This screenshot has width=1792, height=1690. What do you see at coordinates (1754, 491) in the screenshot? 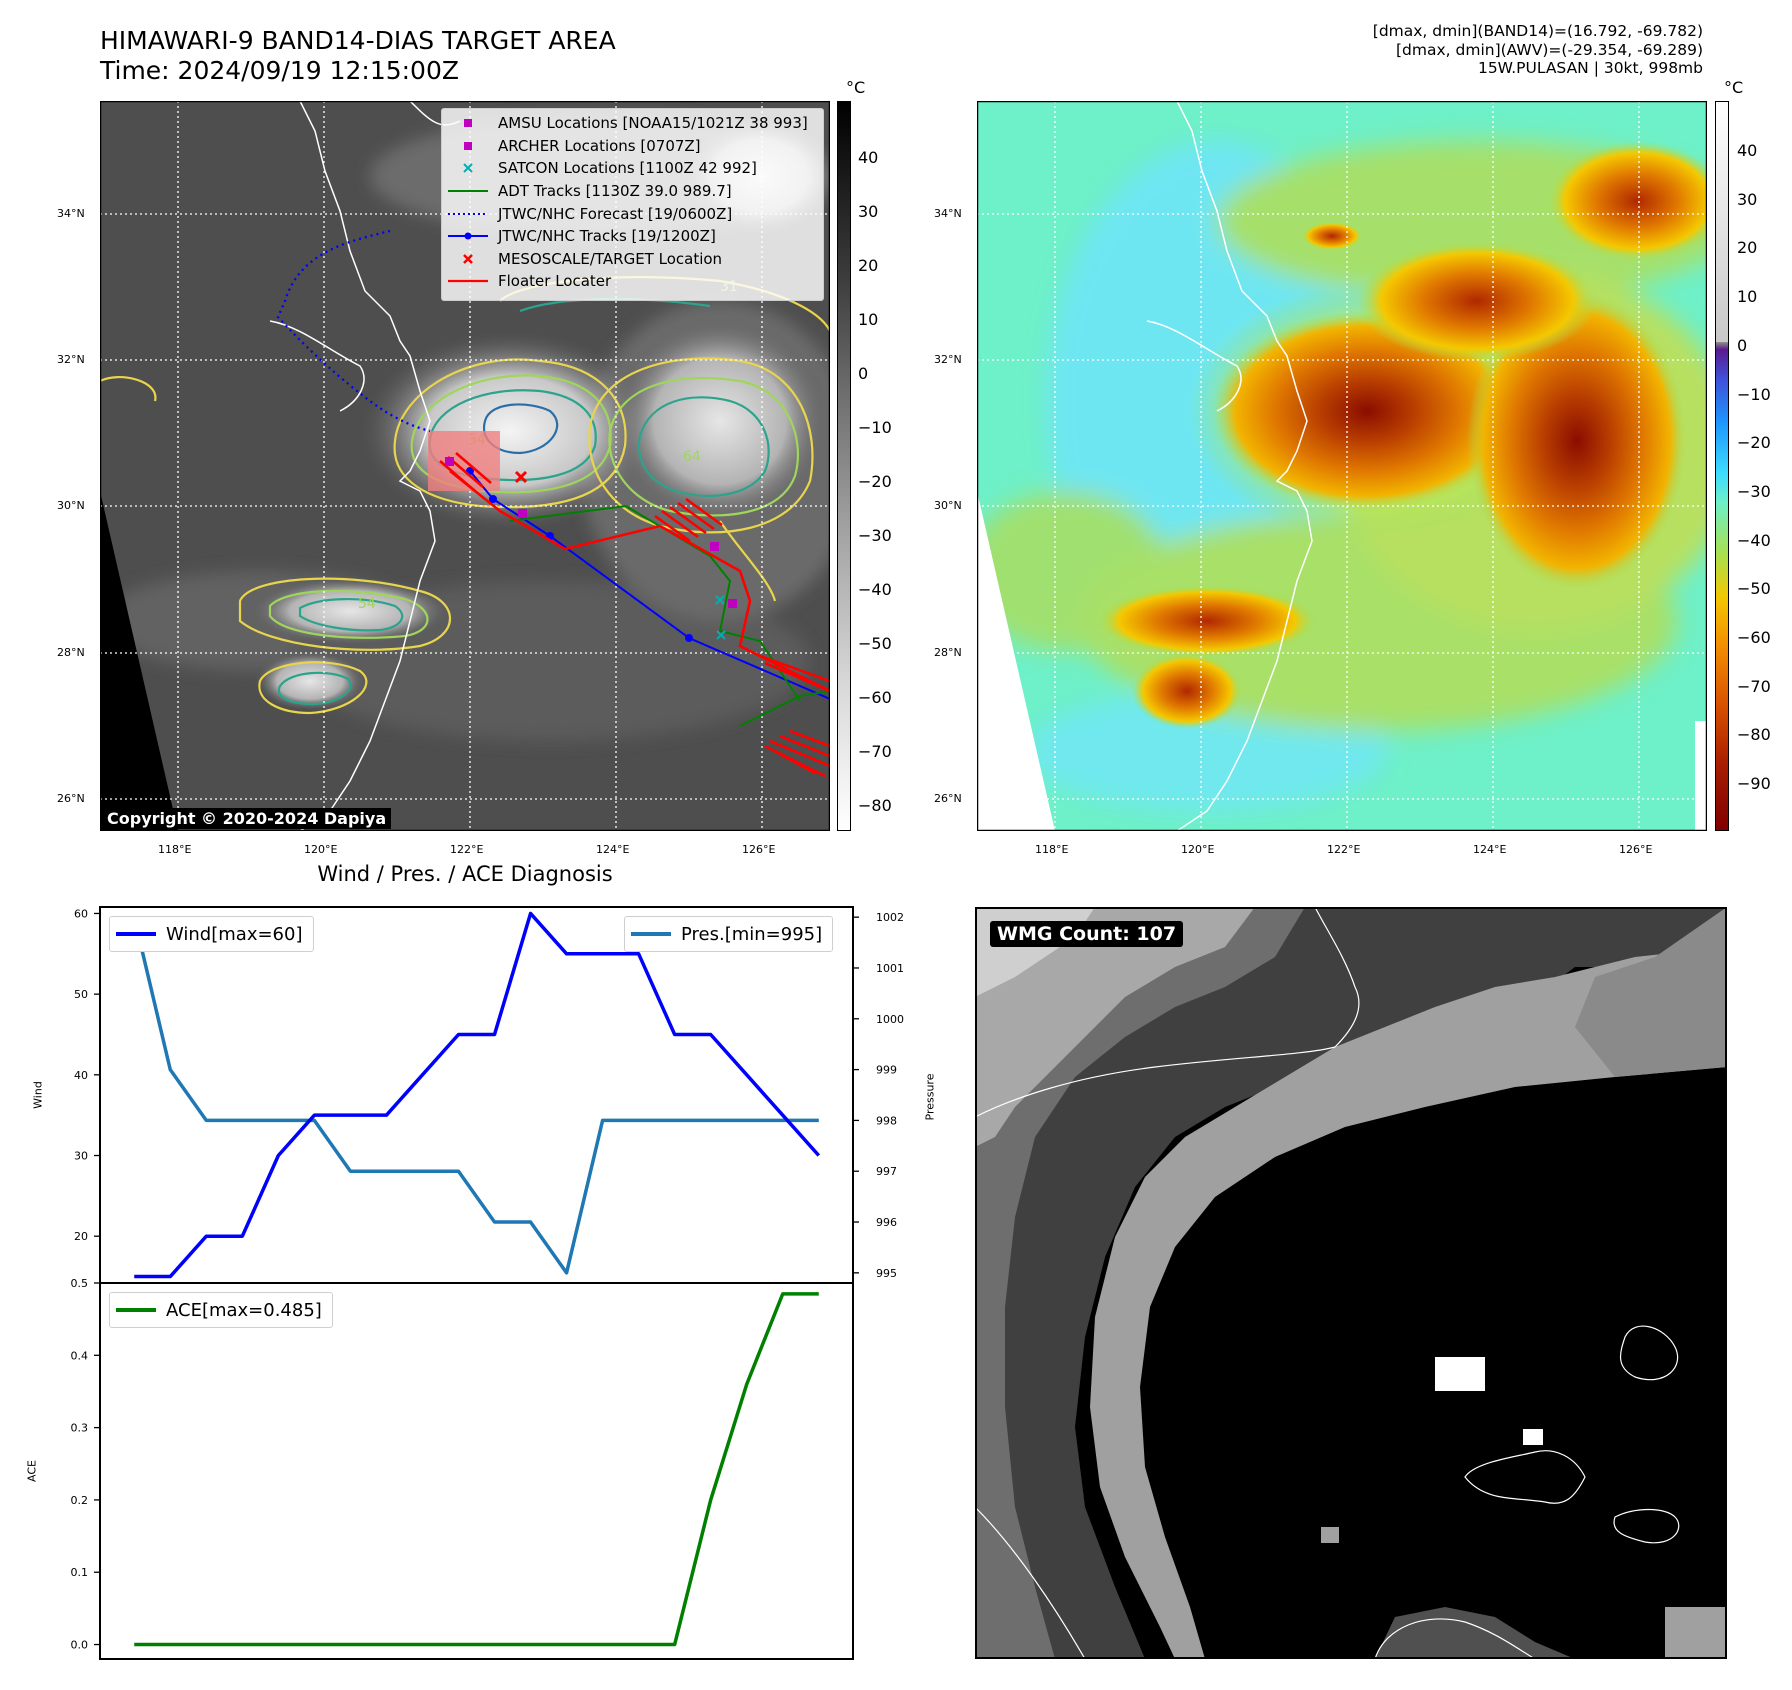
I see `cb-tick: −30` at bounding box center [1754, 491].